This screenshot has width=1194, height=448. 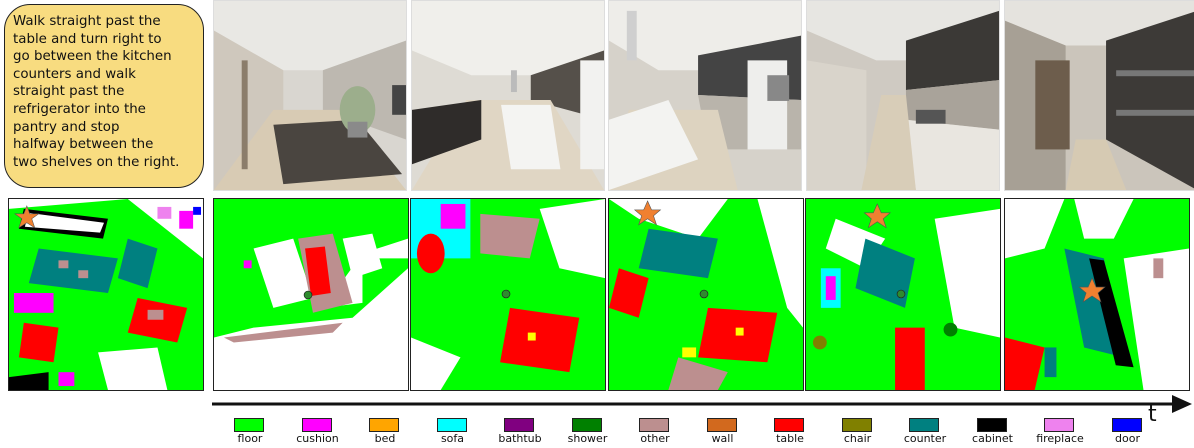 I want to click on legend-item-table: table, so click(x=790, y=433).